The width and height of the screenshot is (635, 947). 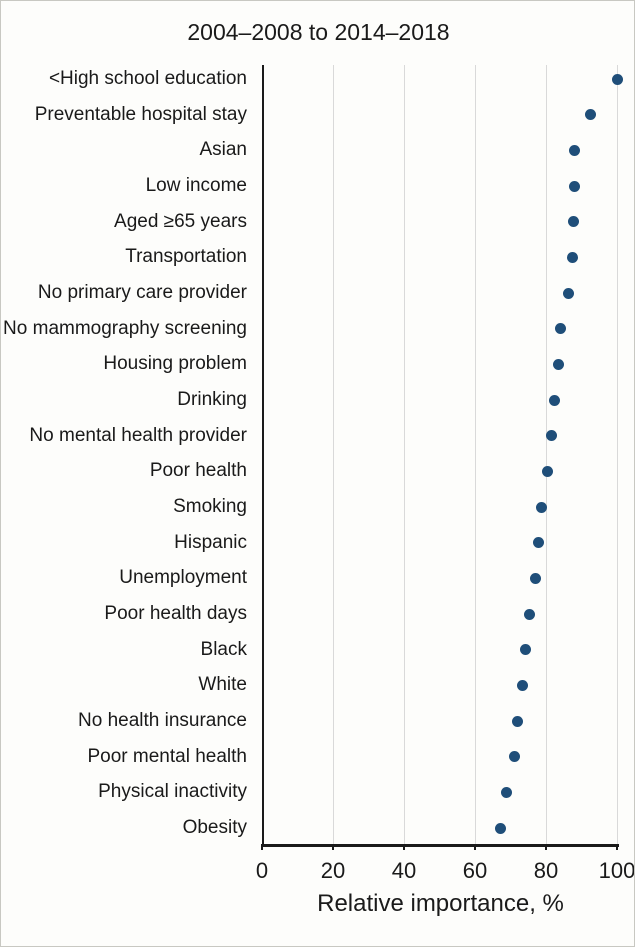 I want to click on category-label: Asian, so click(x=223, y=150).